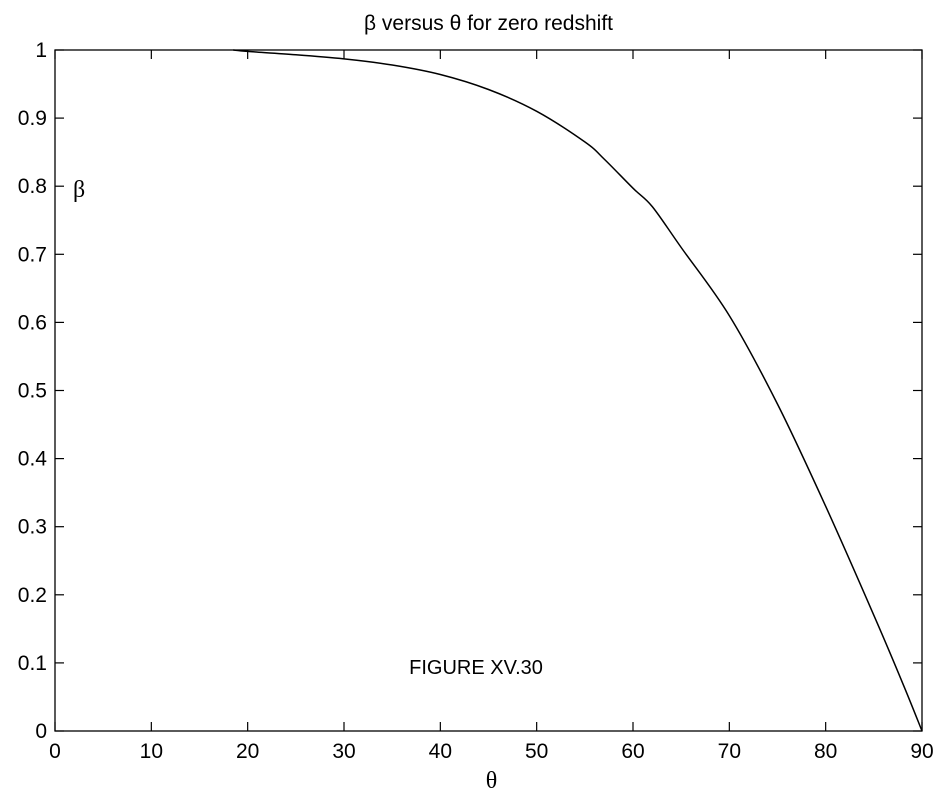 This screenshot has width=939, height=802. What do you see at coordinates (343, 751) in the screenshot?
I see `x-tick-label: 30` at bounding box center [343, 751].